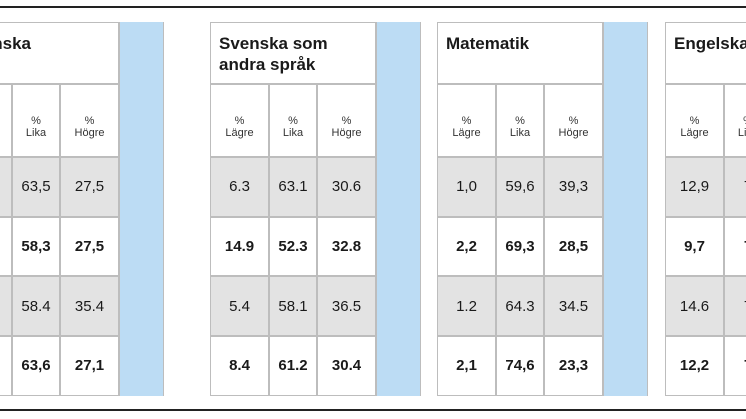  What do you see at coordinates (466, 306) in the screenshot?
I see `table-cell-lower: 1.2` at bounding box center [466, 306].